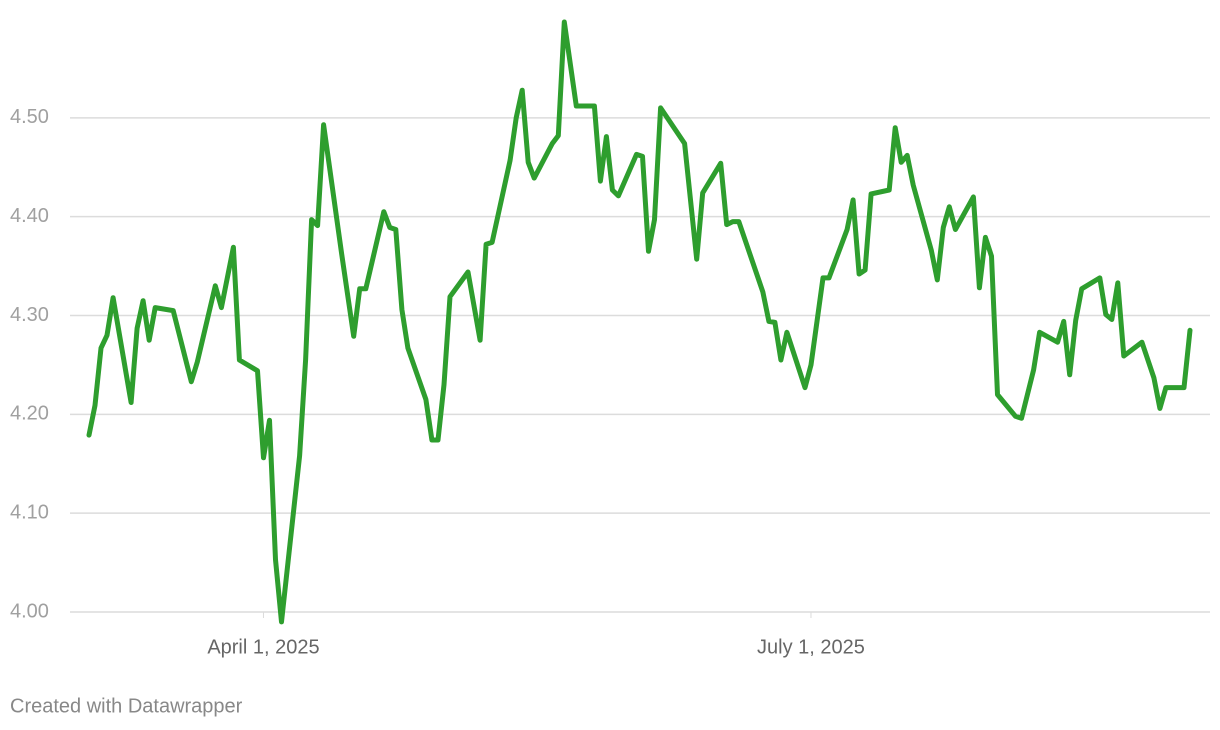  Describe the element at coordinates (811, 647) in the screenshot. I see `x-tick-label: July 1, 2025` at that location.